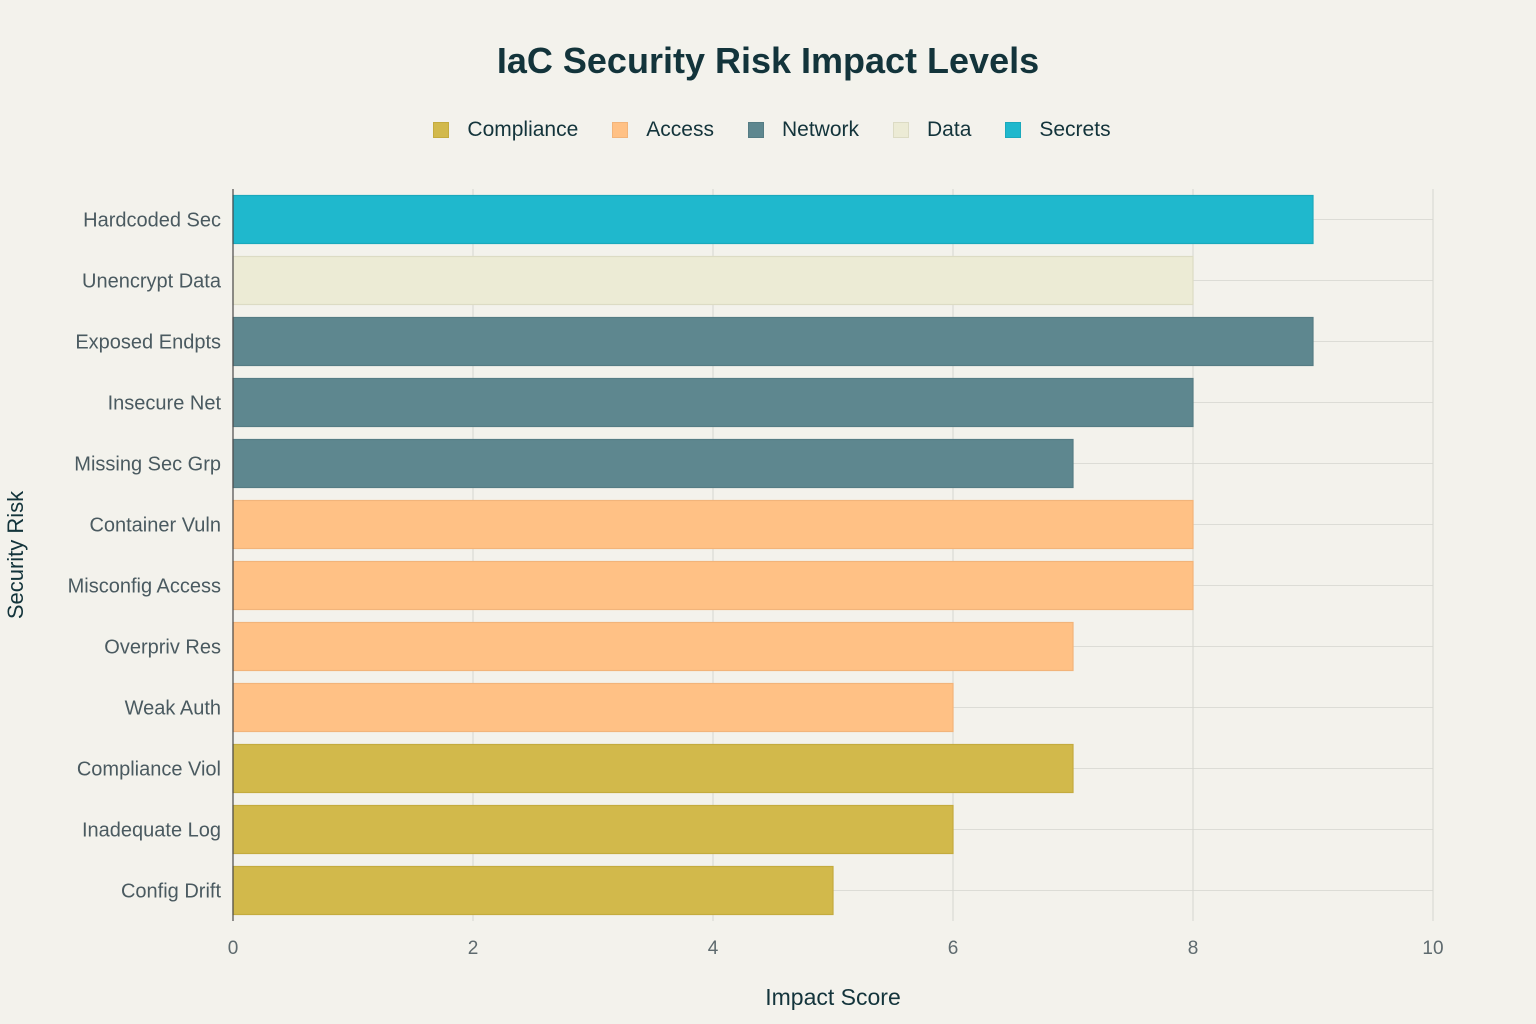  I want to click on legend-label: Secrets, so click(1075, 129).